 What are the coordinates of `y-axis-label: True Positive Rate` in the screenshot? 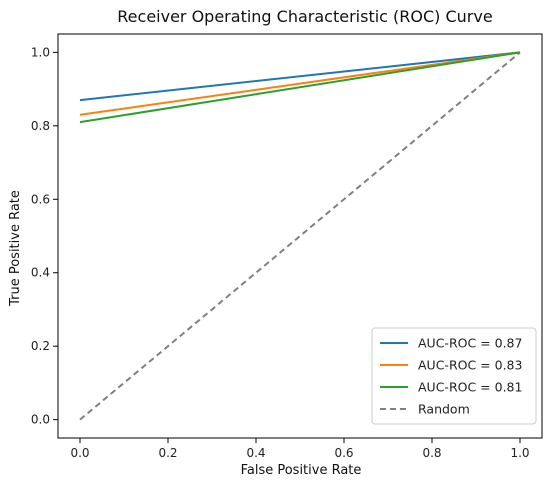 It's located at (15, 248).